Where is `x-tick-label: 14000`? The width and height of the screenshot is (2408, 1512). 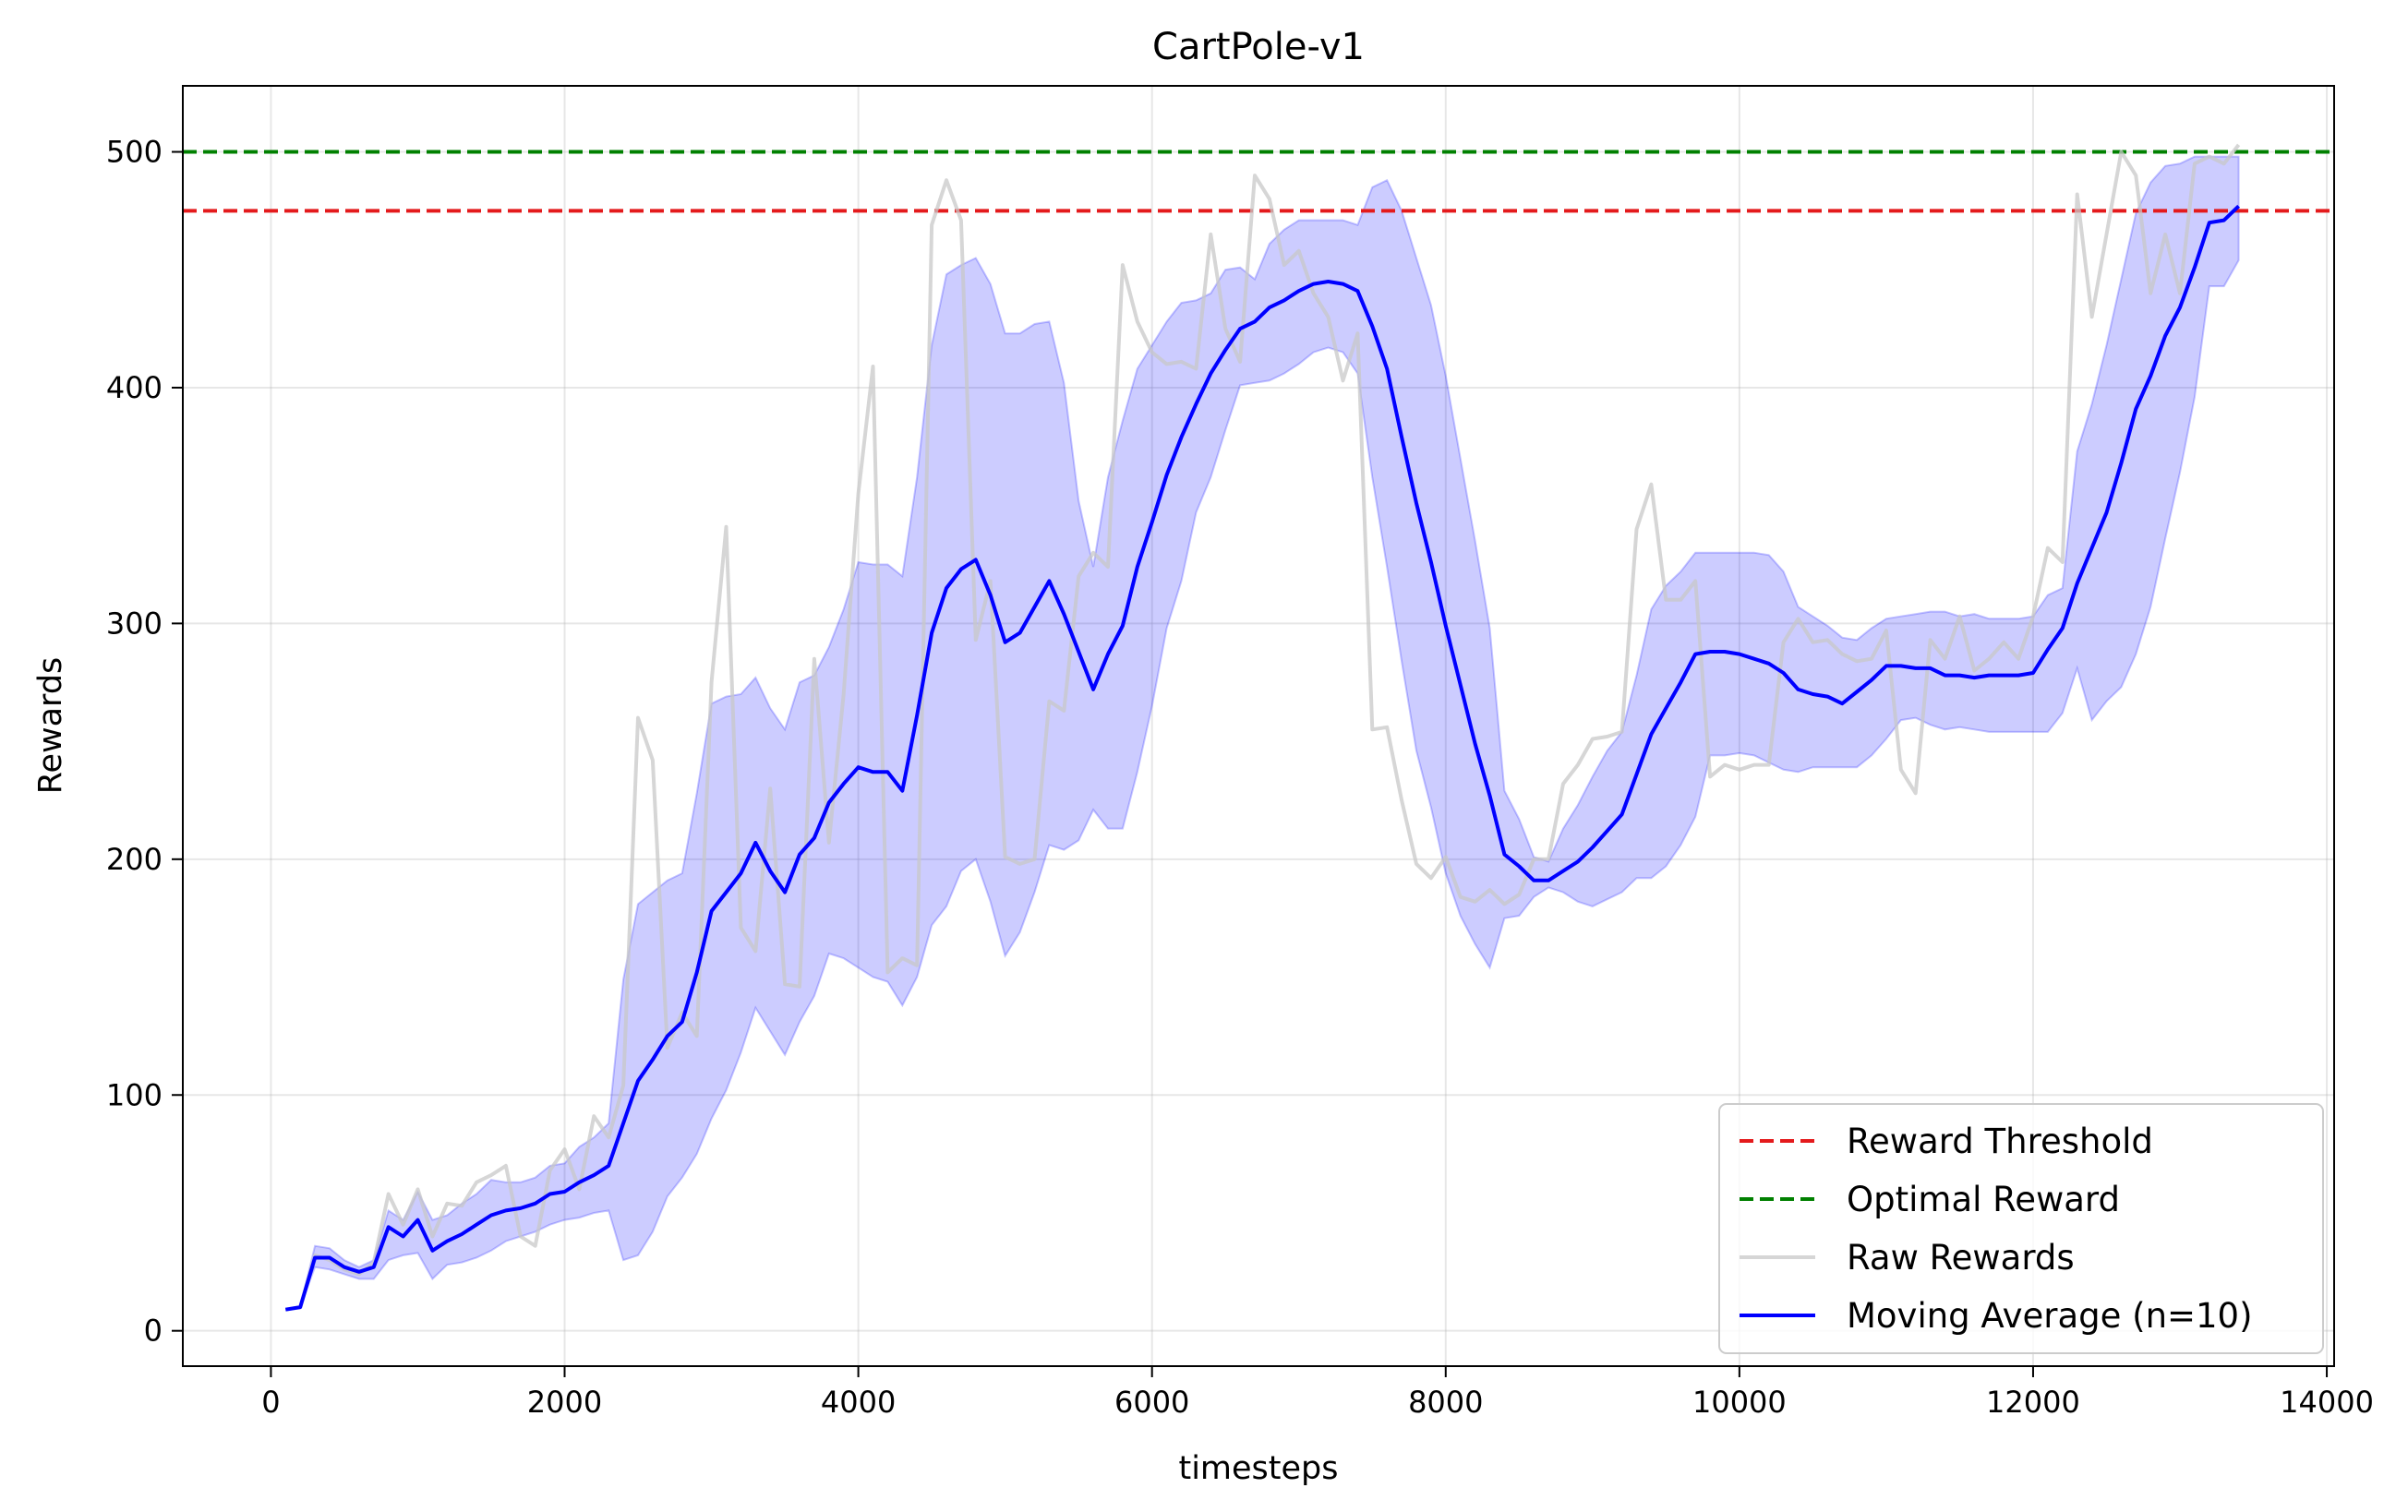 x-tick-label: 14000 is located at coordinates (2327, 1402).